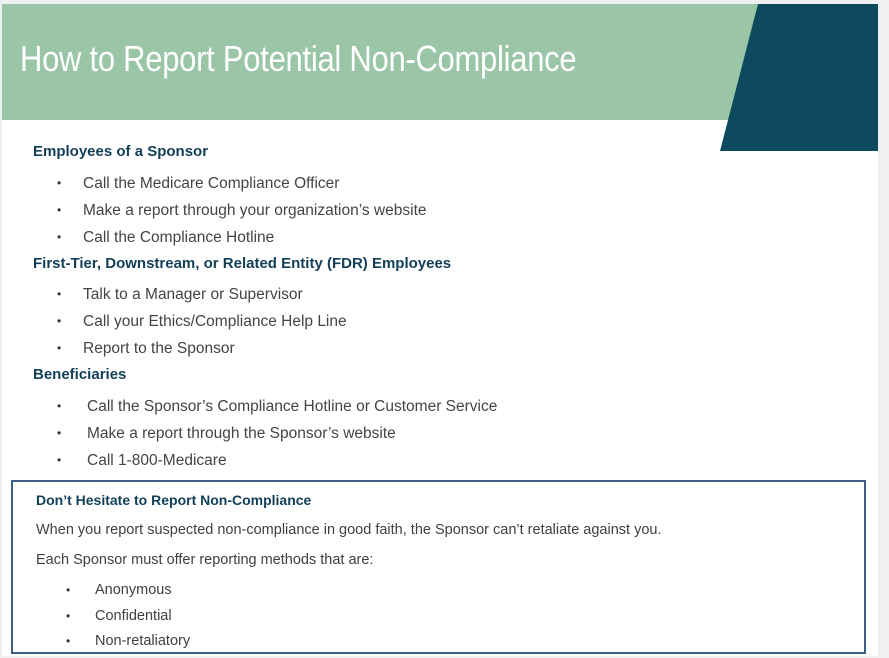  Describe the element at coordinates (143, 641) in the screenshot. I see `list-item-label: Non-retaliatory` at that location.